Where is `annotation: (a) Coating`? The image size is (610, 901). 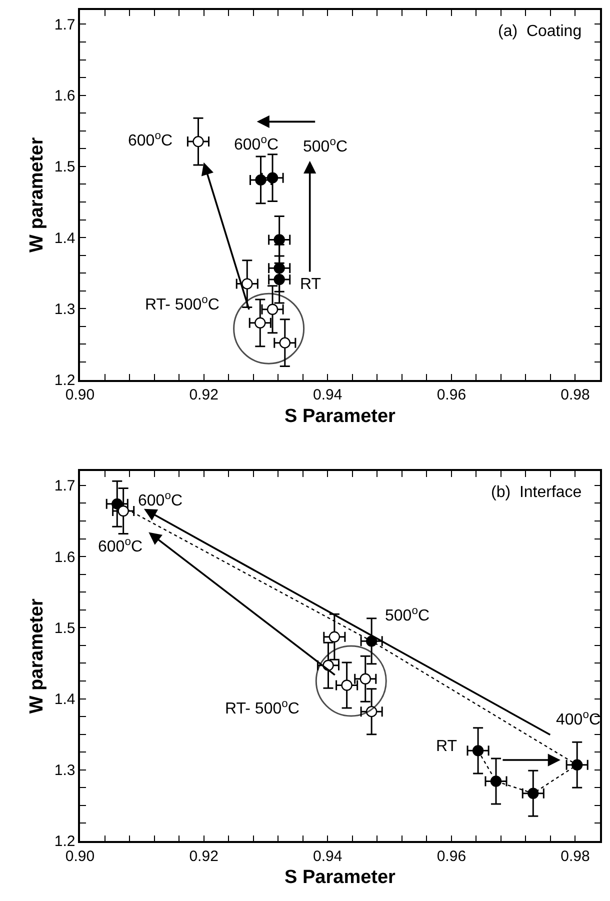 annotation: (a) Coating is located at coordinates (540, 31).